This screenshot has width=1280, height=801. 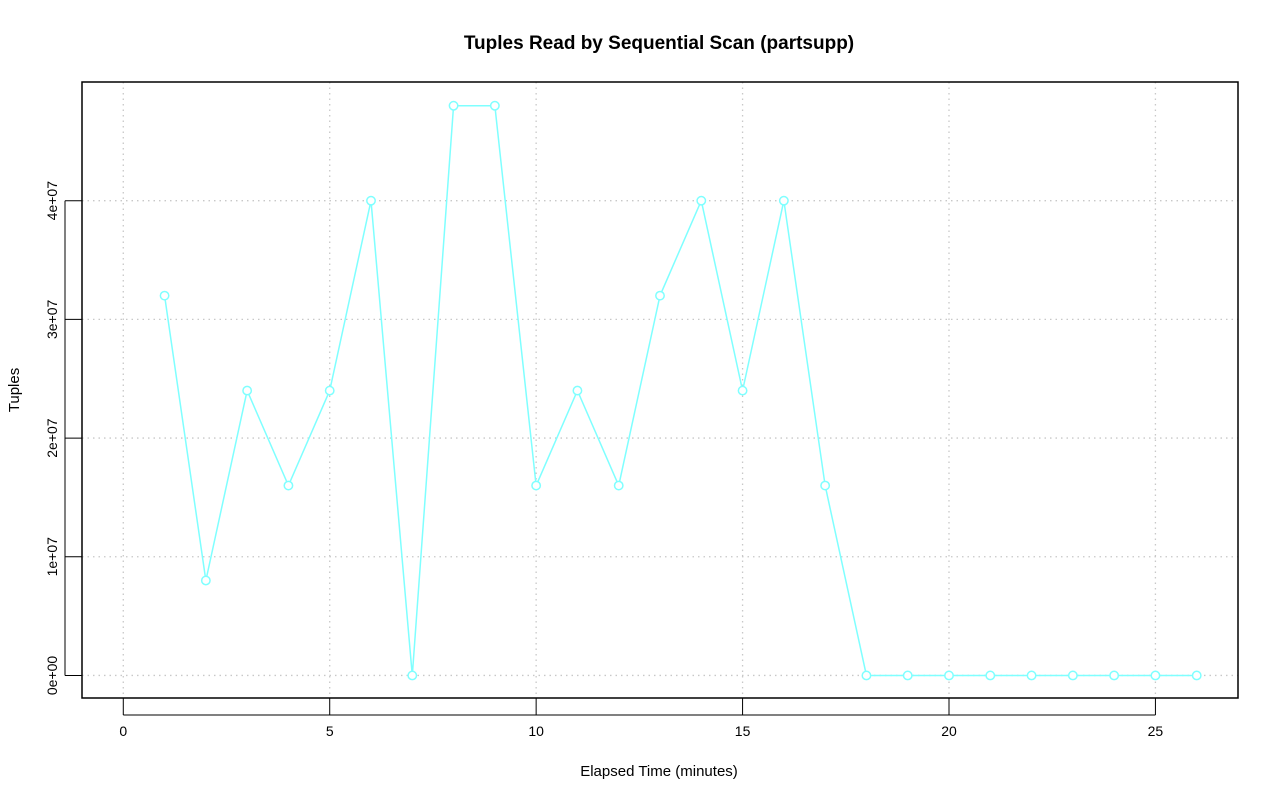 What do you see at coordinates (659, 771) in the screenshot?
I see `x-axis-label: Elapsed Time (minutes)` at bounding box center [659, 771].